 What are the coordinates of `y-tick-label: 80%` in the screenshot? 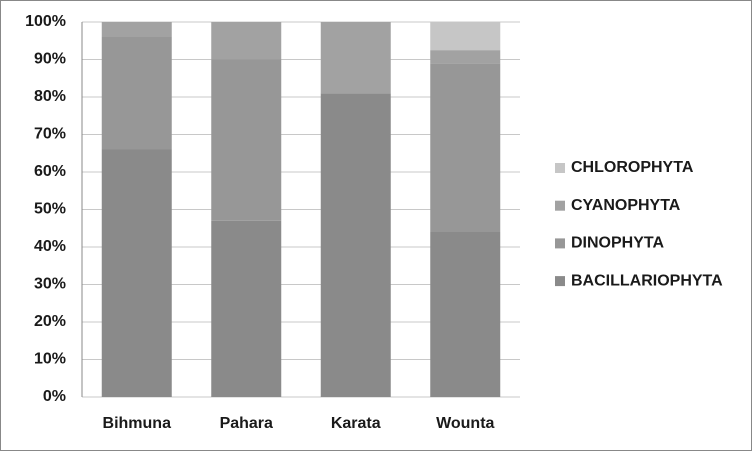 It's located at (50, 96).